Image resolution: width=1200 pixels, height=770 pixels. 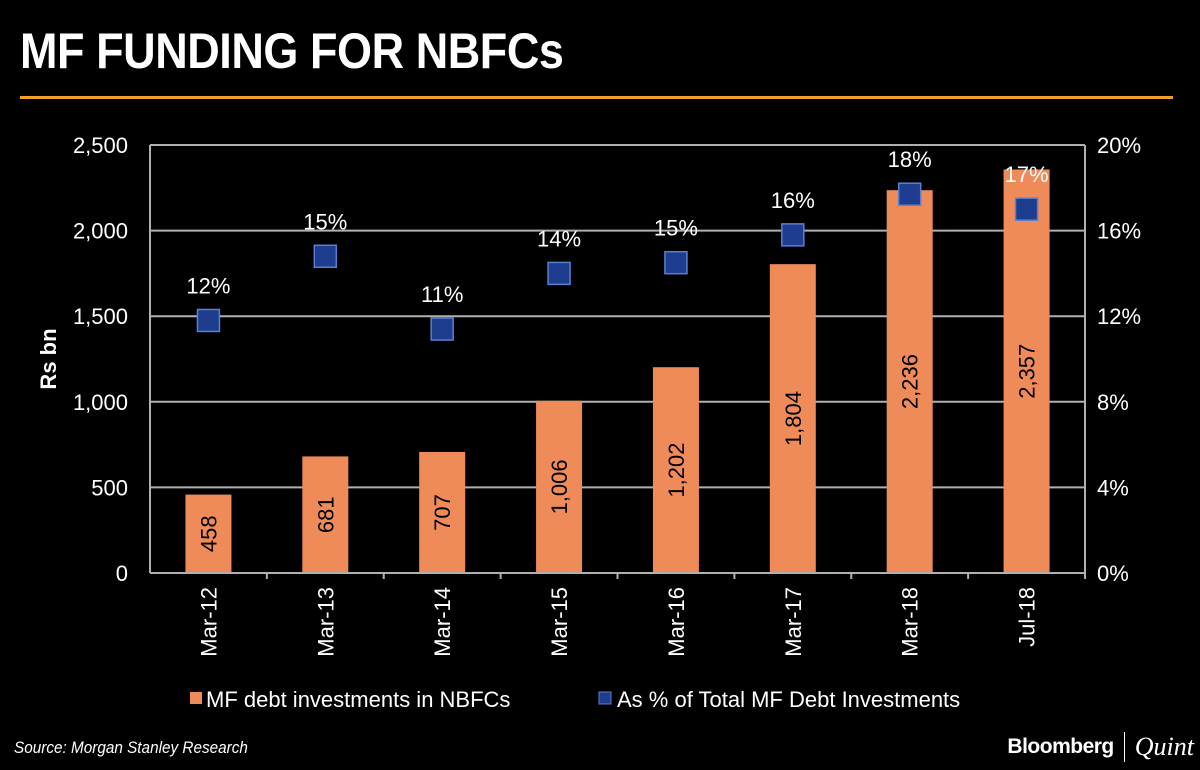 I want to click on y-tick-label: 1,500, so click(x=100, y=316).